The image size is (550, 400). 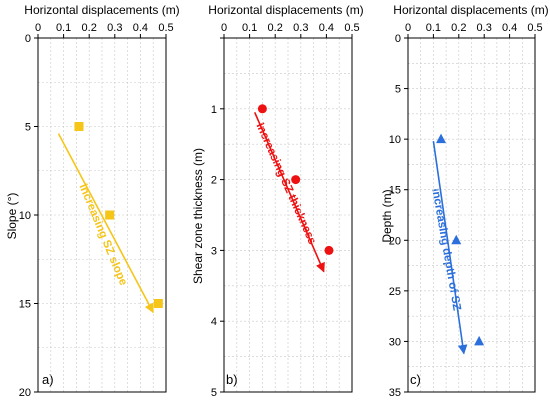 What do you see at coordinates (102, 234) in the screenshot?
I see `trend-annotation: increasing SZ slope` at bounding box center [102, 234].